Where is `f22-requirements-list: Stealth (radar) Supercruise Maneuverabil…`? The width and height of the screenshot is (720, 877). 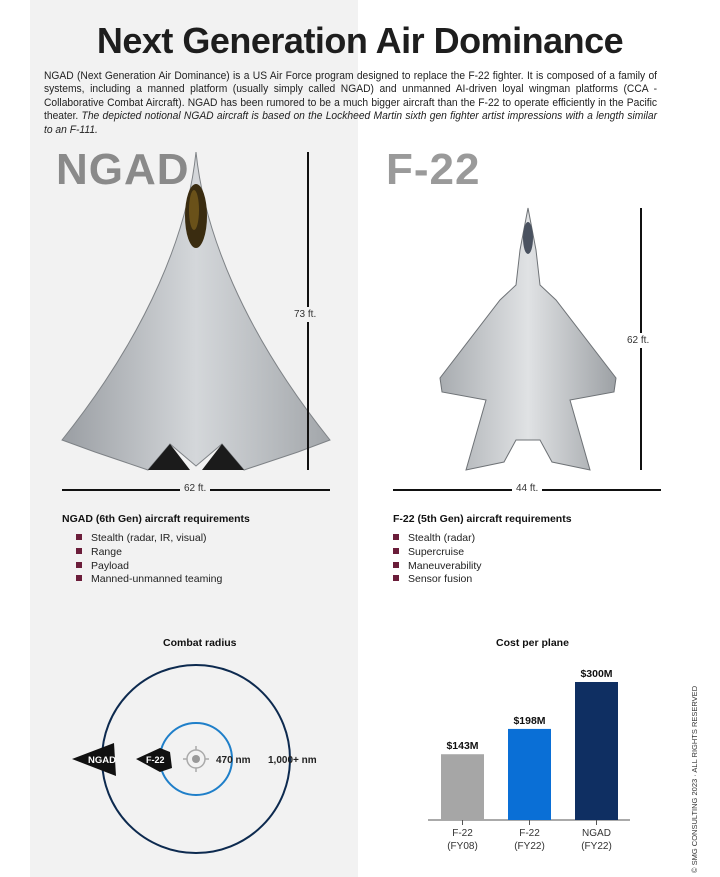 f22-requirements-list: Stealth (radar) Supercruise Maneuverabil… is located at coordinates (437, 559).